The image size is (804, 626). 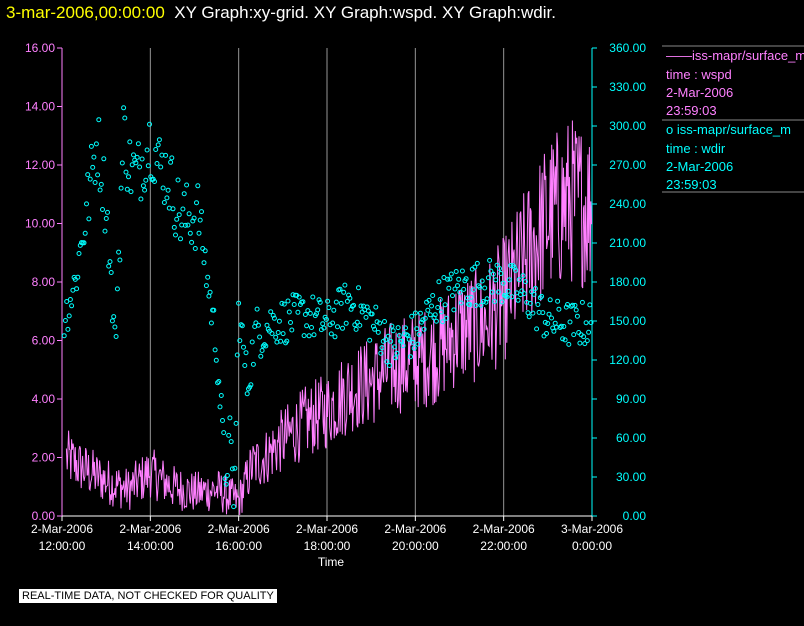 What do you see at coordinates (44, 399) in the screenshot?
I see `left-tick-label: 4.00` at bounding box center [44, 399].